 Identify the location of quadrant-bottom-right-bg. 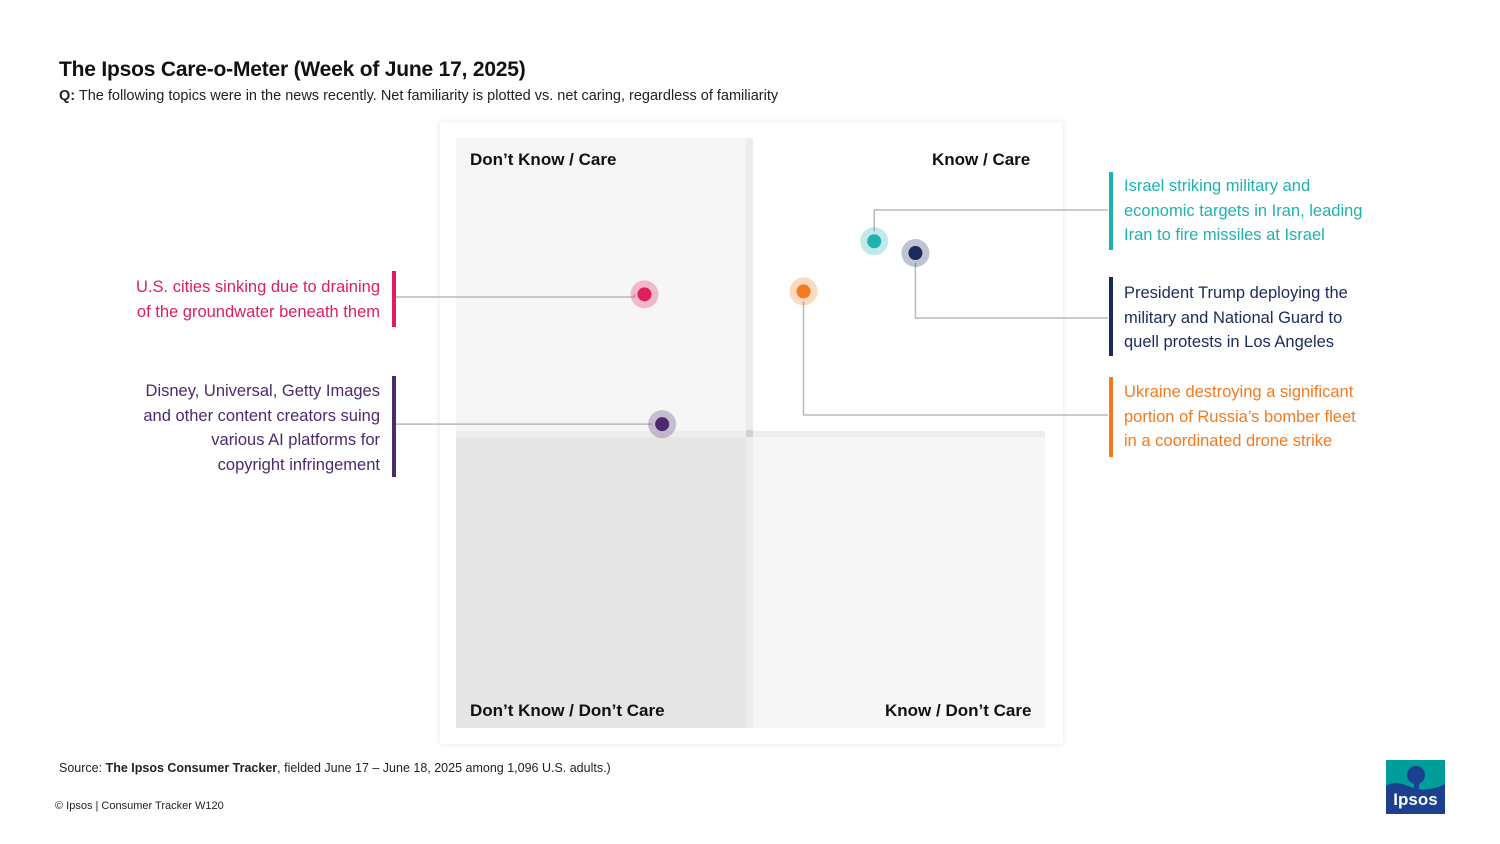
(899, 582).